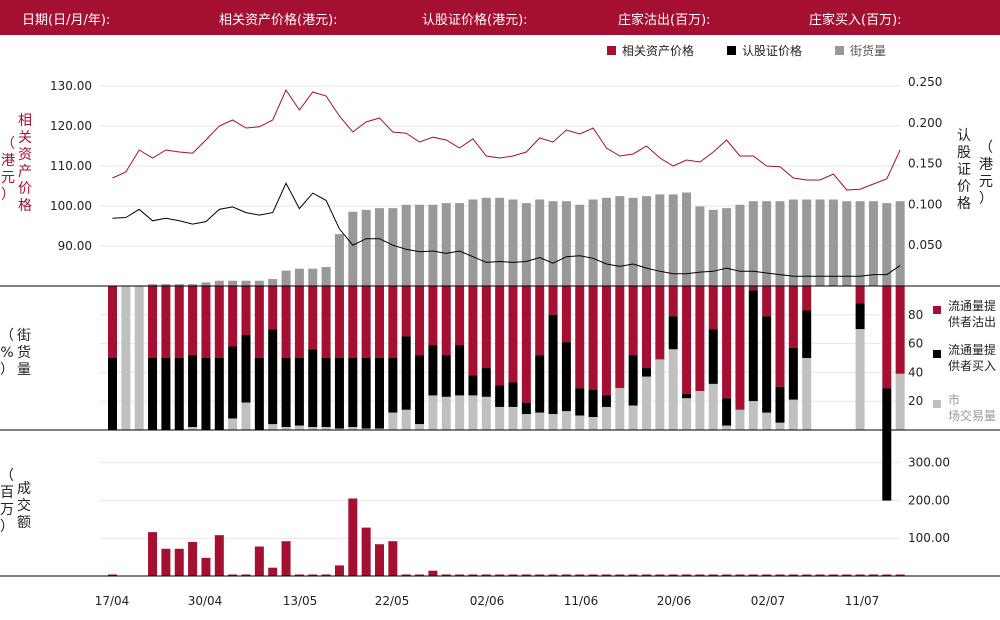 The width and height of the screenshot is (1000, 620). What do you see at coordinates (986, 182) in the screenshot?
I see `right-axis-title: 元` at bounding box center [986, 182].